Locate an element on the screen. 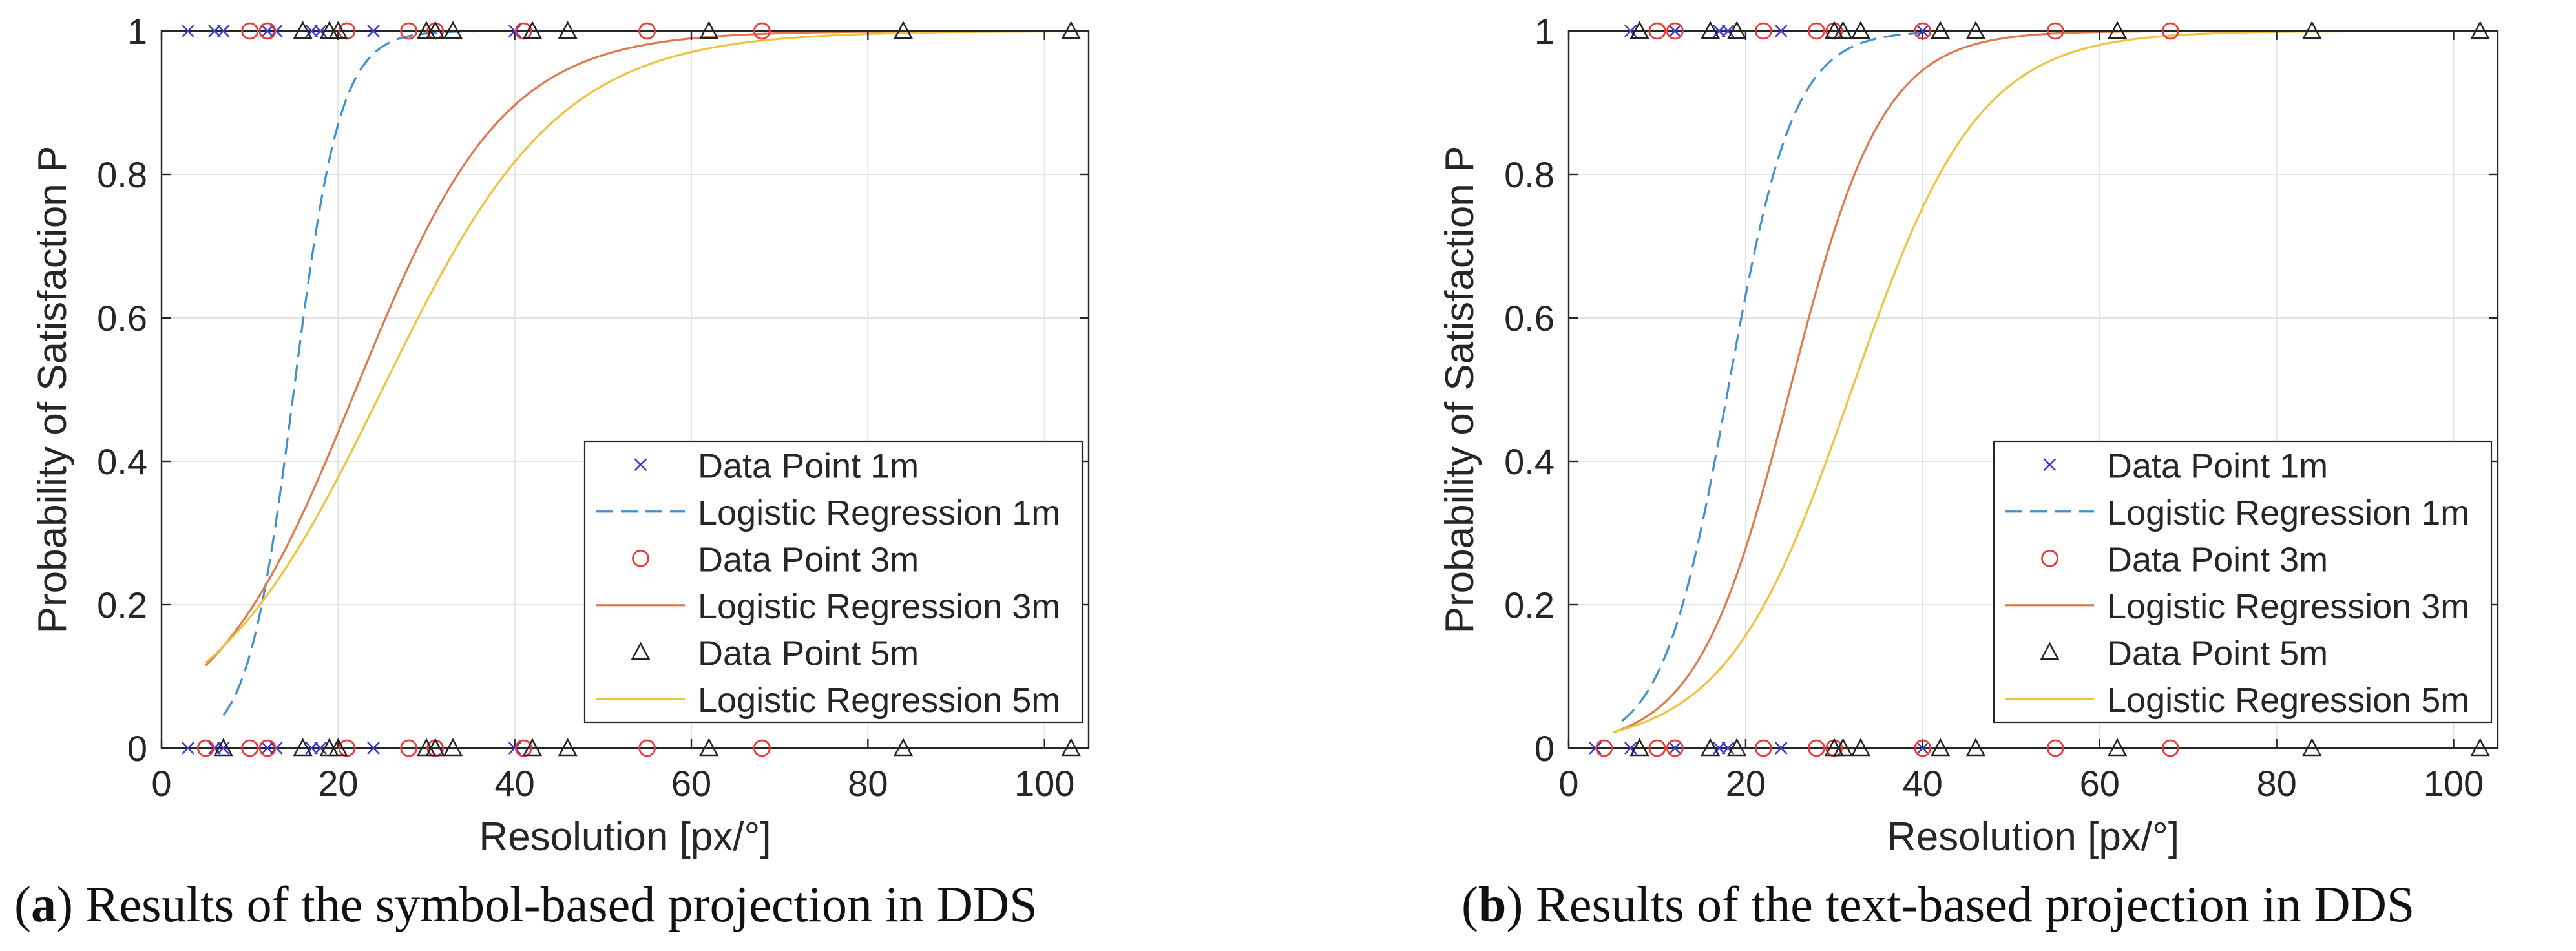  tick-label-y-b-4: 0.8 is located at coordinates (1529, 174).